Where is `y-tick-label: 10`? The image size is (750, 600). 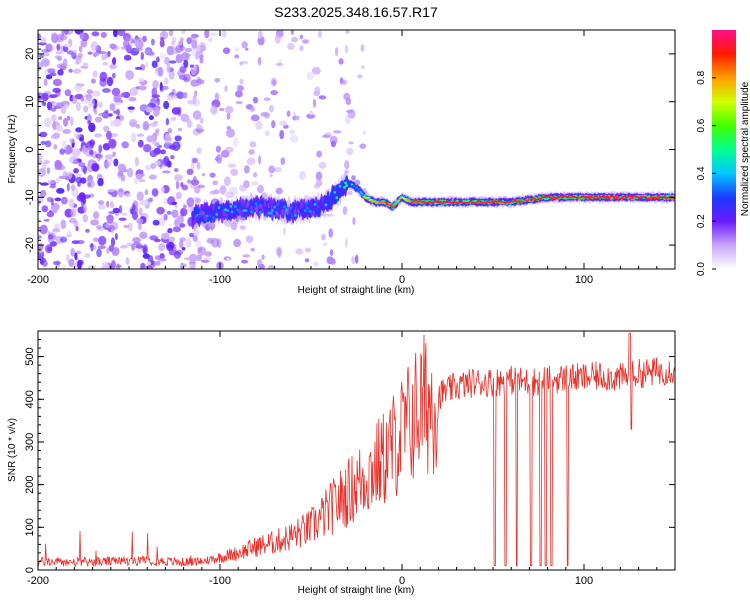 y-tick-label: 10 is located at coordinates (30, 102).